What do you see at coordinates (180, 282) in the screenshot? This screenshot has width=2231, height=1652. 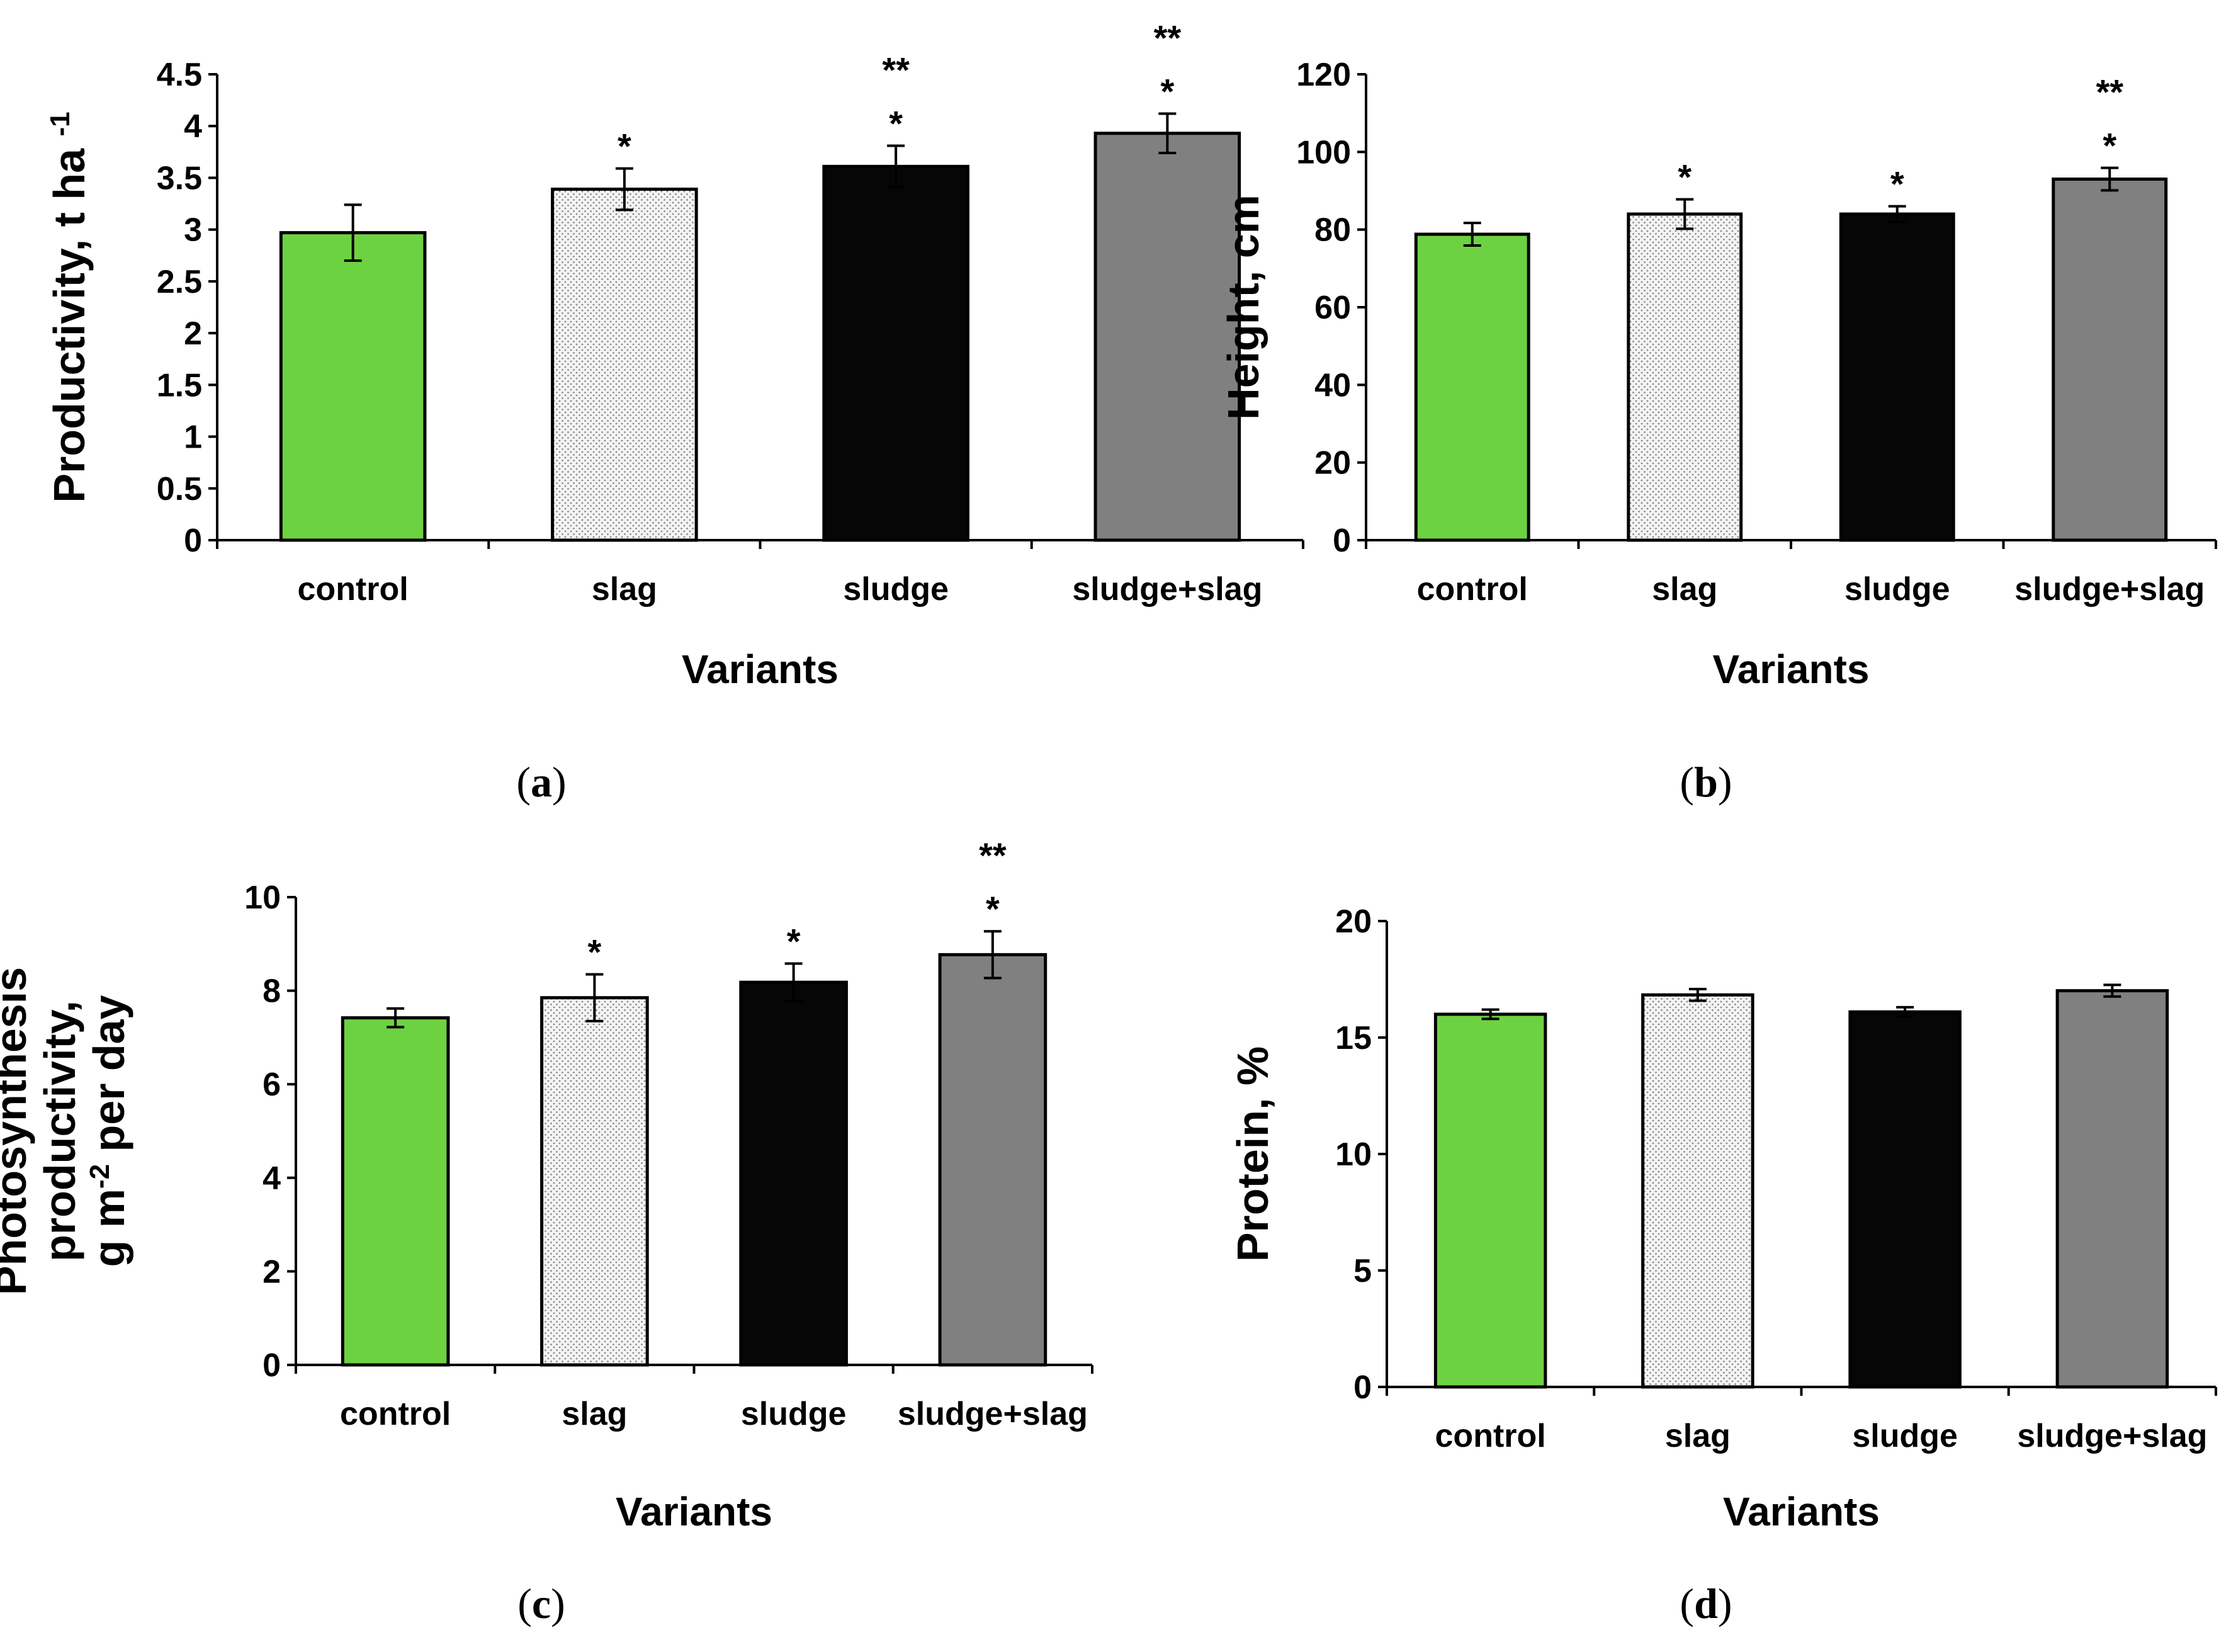 I see `y-tick-label: 2.5` at bounding box center [180, 282].